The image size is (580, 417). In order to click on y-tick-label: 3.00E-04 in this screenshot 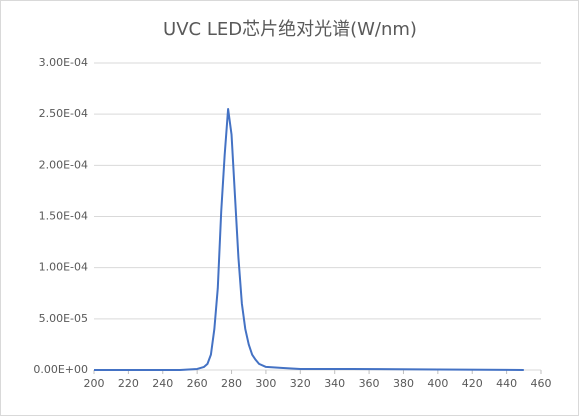, I will do `click(63, 62)`.